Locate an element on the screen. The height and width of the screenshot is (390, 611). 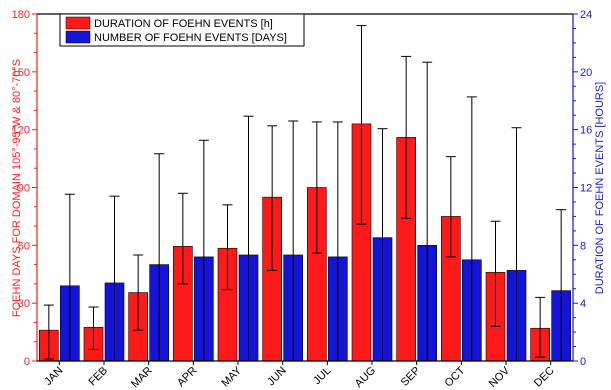
y-tick-label-right: 12 is located at coordinates (586, 189).